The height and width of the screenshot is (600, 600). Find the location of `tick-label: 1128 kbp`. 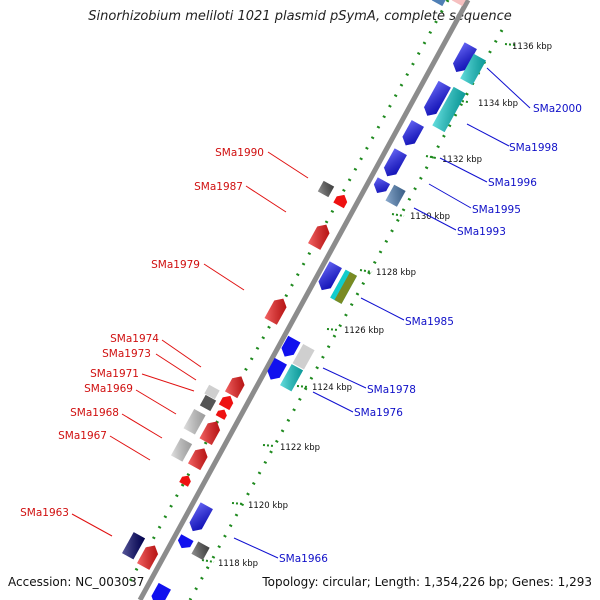

tick-label: 1128 kbp is located at coordinates (396, 273).